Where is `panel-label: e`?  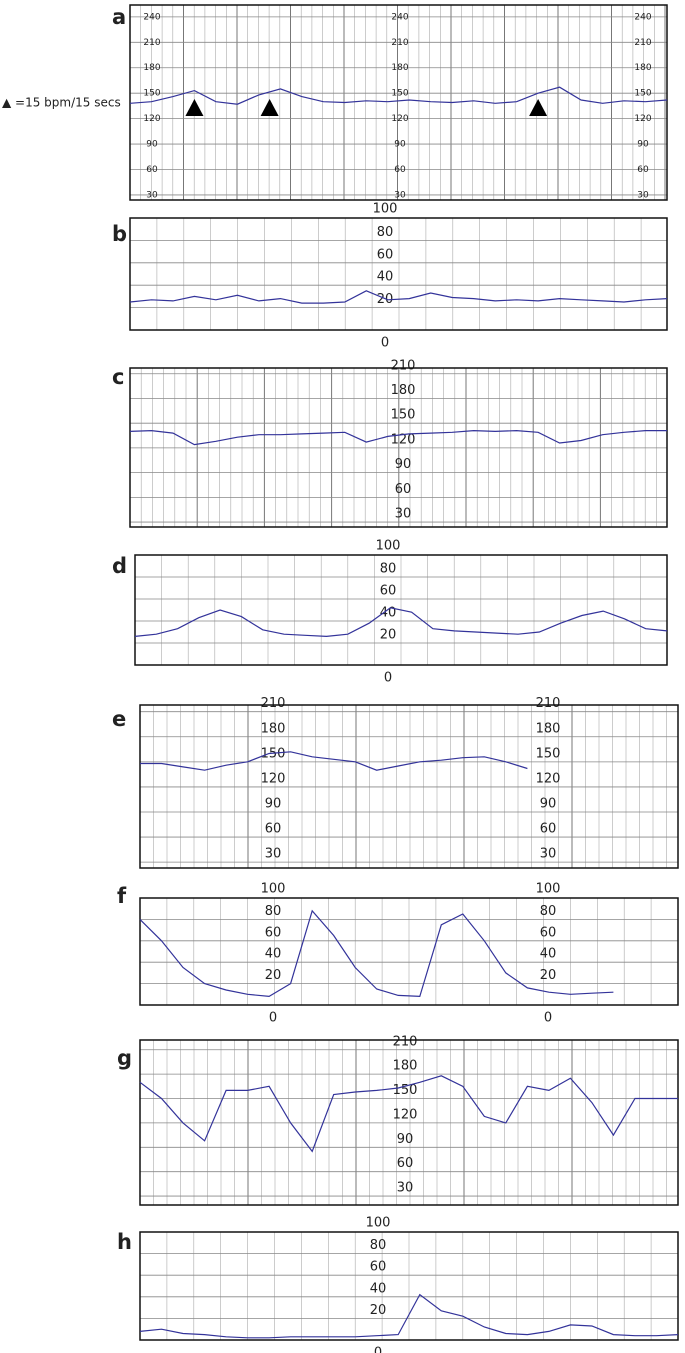
panel-label: e is located at coordinates (119, 719).